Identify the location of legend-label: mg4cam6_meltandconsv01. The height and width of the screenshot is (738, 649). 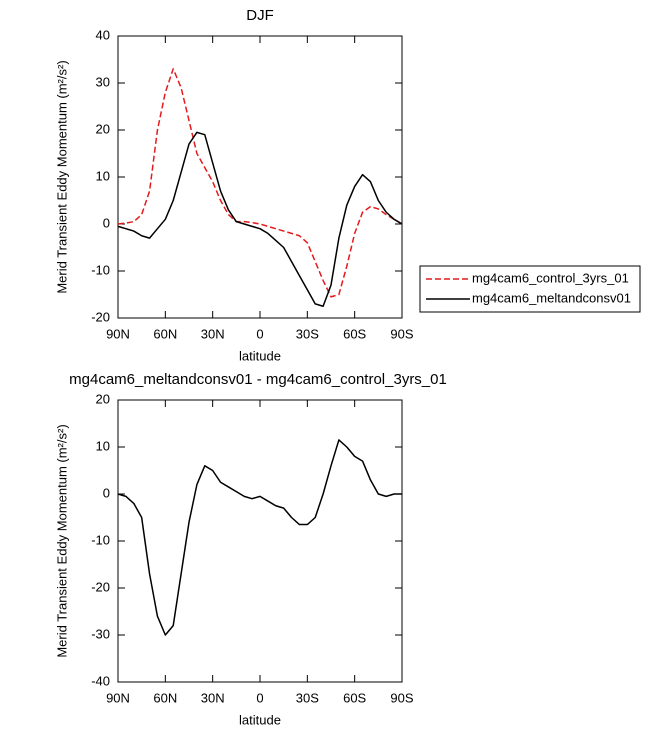
(551, 297).